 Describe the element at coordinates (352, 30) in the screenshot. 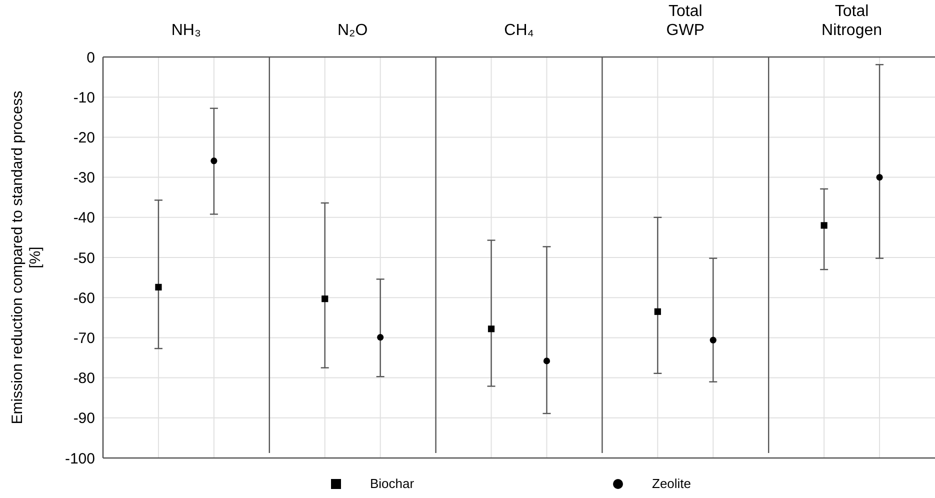

I see `x-tick-label: N₂O` at that location.